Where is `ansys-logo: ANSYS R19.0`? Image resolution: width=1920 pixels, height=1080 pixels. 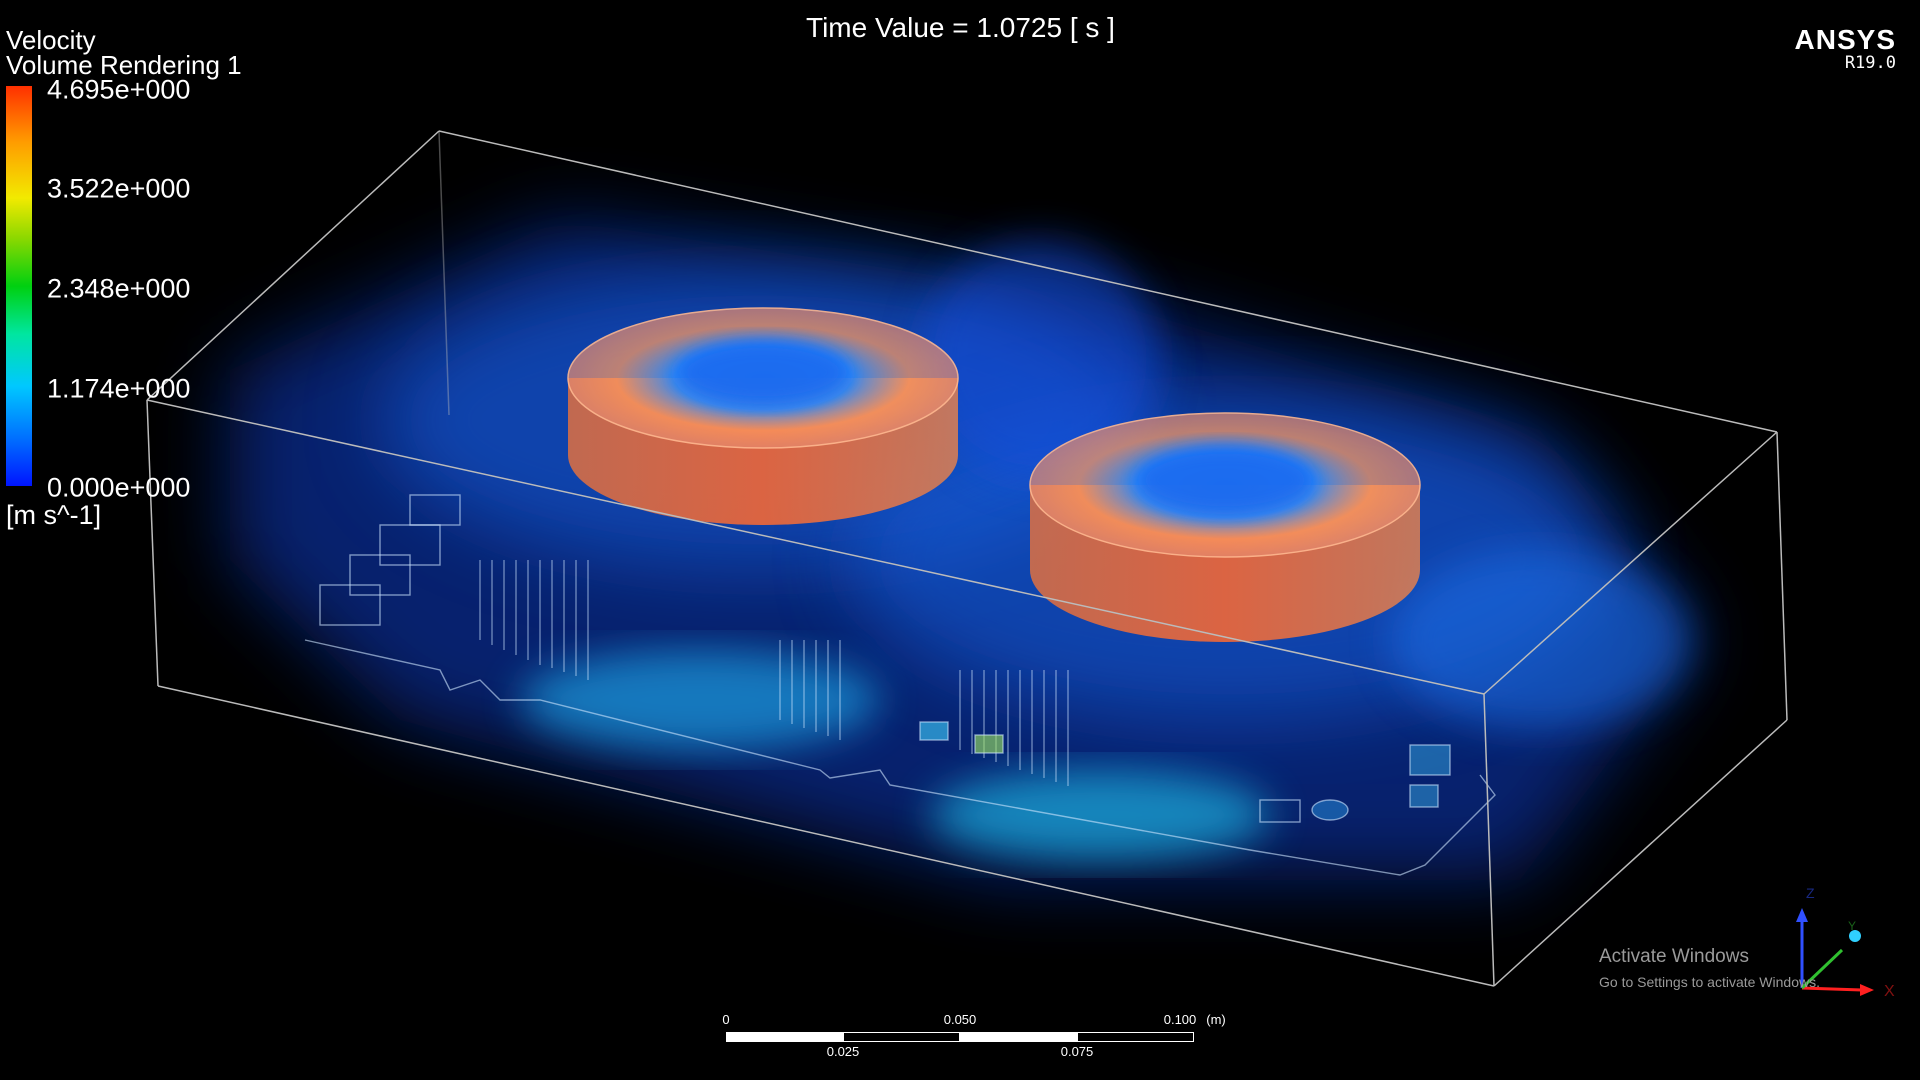 ansys-logo: ANSYS R19.0 is located at coordinates (1845, 48).